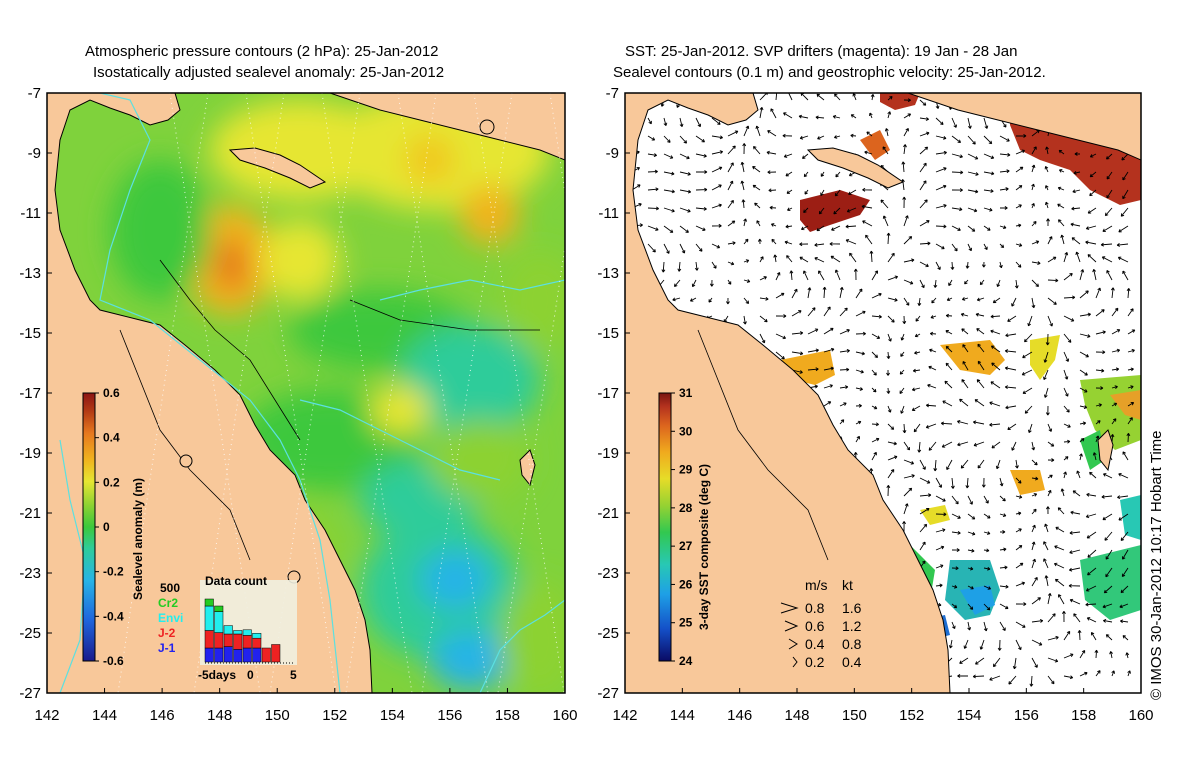 This screenshot has height=780, width=1200. Describe the element at coordinates (109, 527) in the screenshot. I see `left-colorbar-ticks: 0.6 0.4 0.2 0 -0.2 -0.4 -0.6` at that location.